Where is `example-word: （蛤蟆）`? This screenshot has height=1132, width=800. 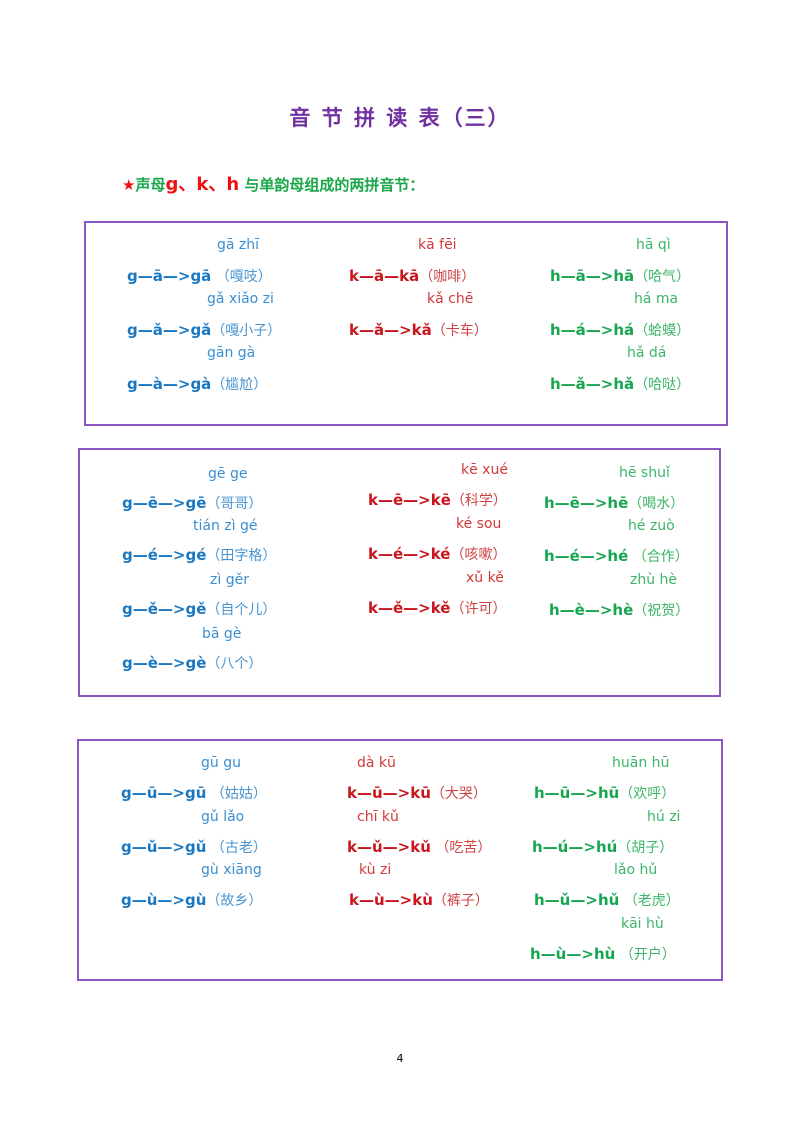
example-word: （蛤蟆） is located at coordinates (662, 331).